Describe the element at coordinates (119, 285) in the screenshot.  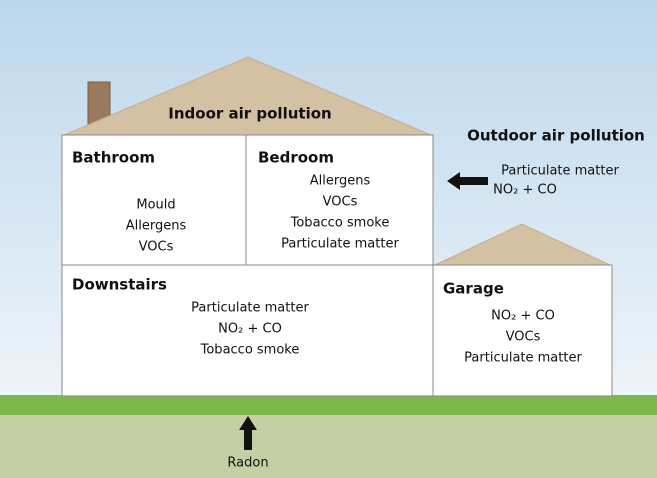
I see `room-name: Downstairs` at that location.